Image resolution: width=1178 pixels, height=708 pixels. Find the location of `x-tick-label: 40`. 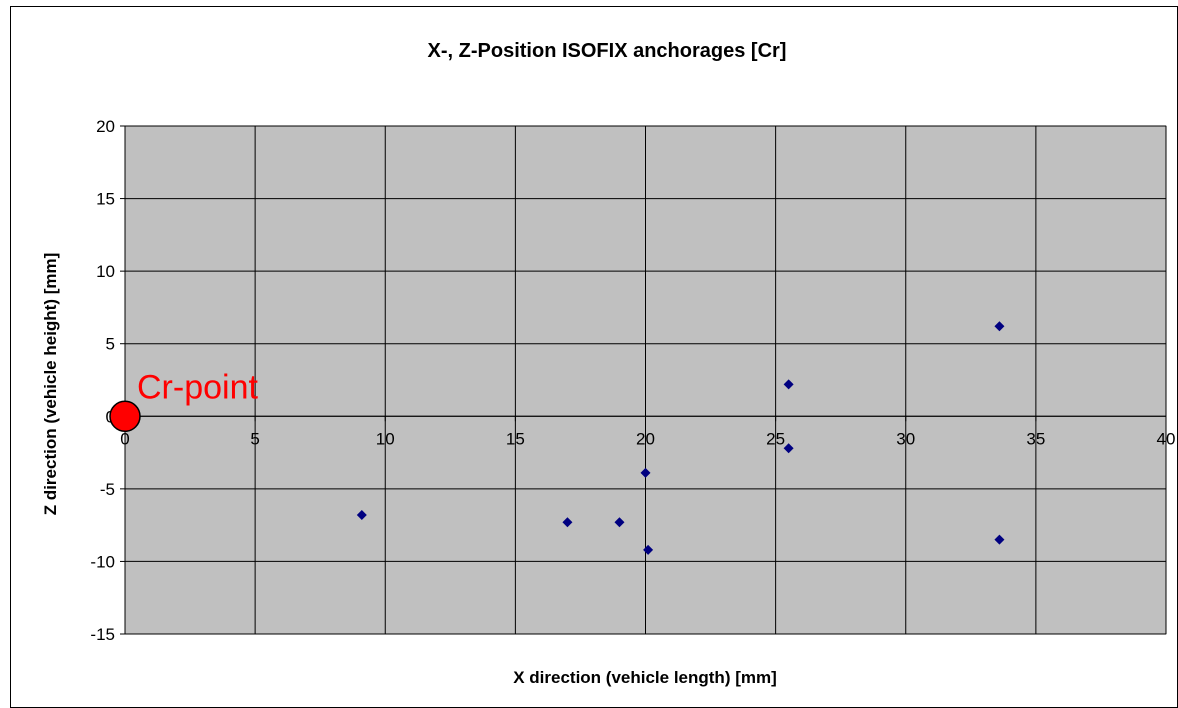

x-tick-label: 40 is located at coordinates (1166, 438).